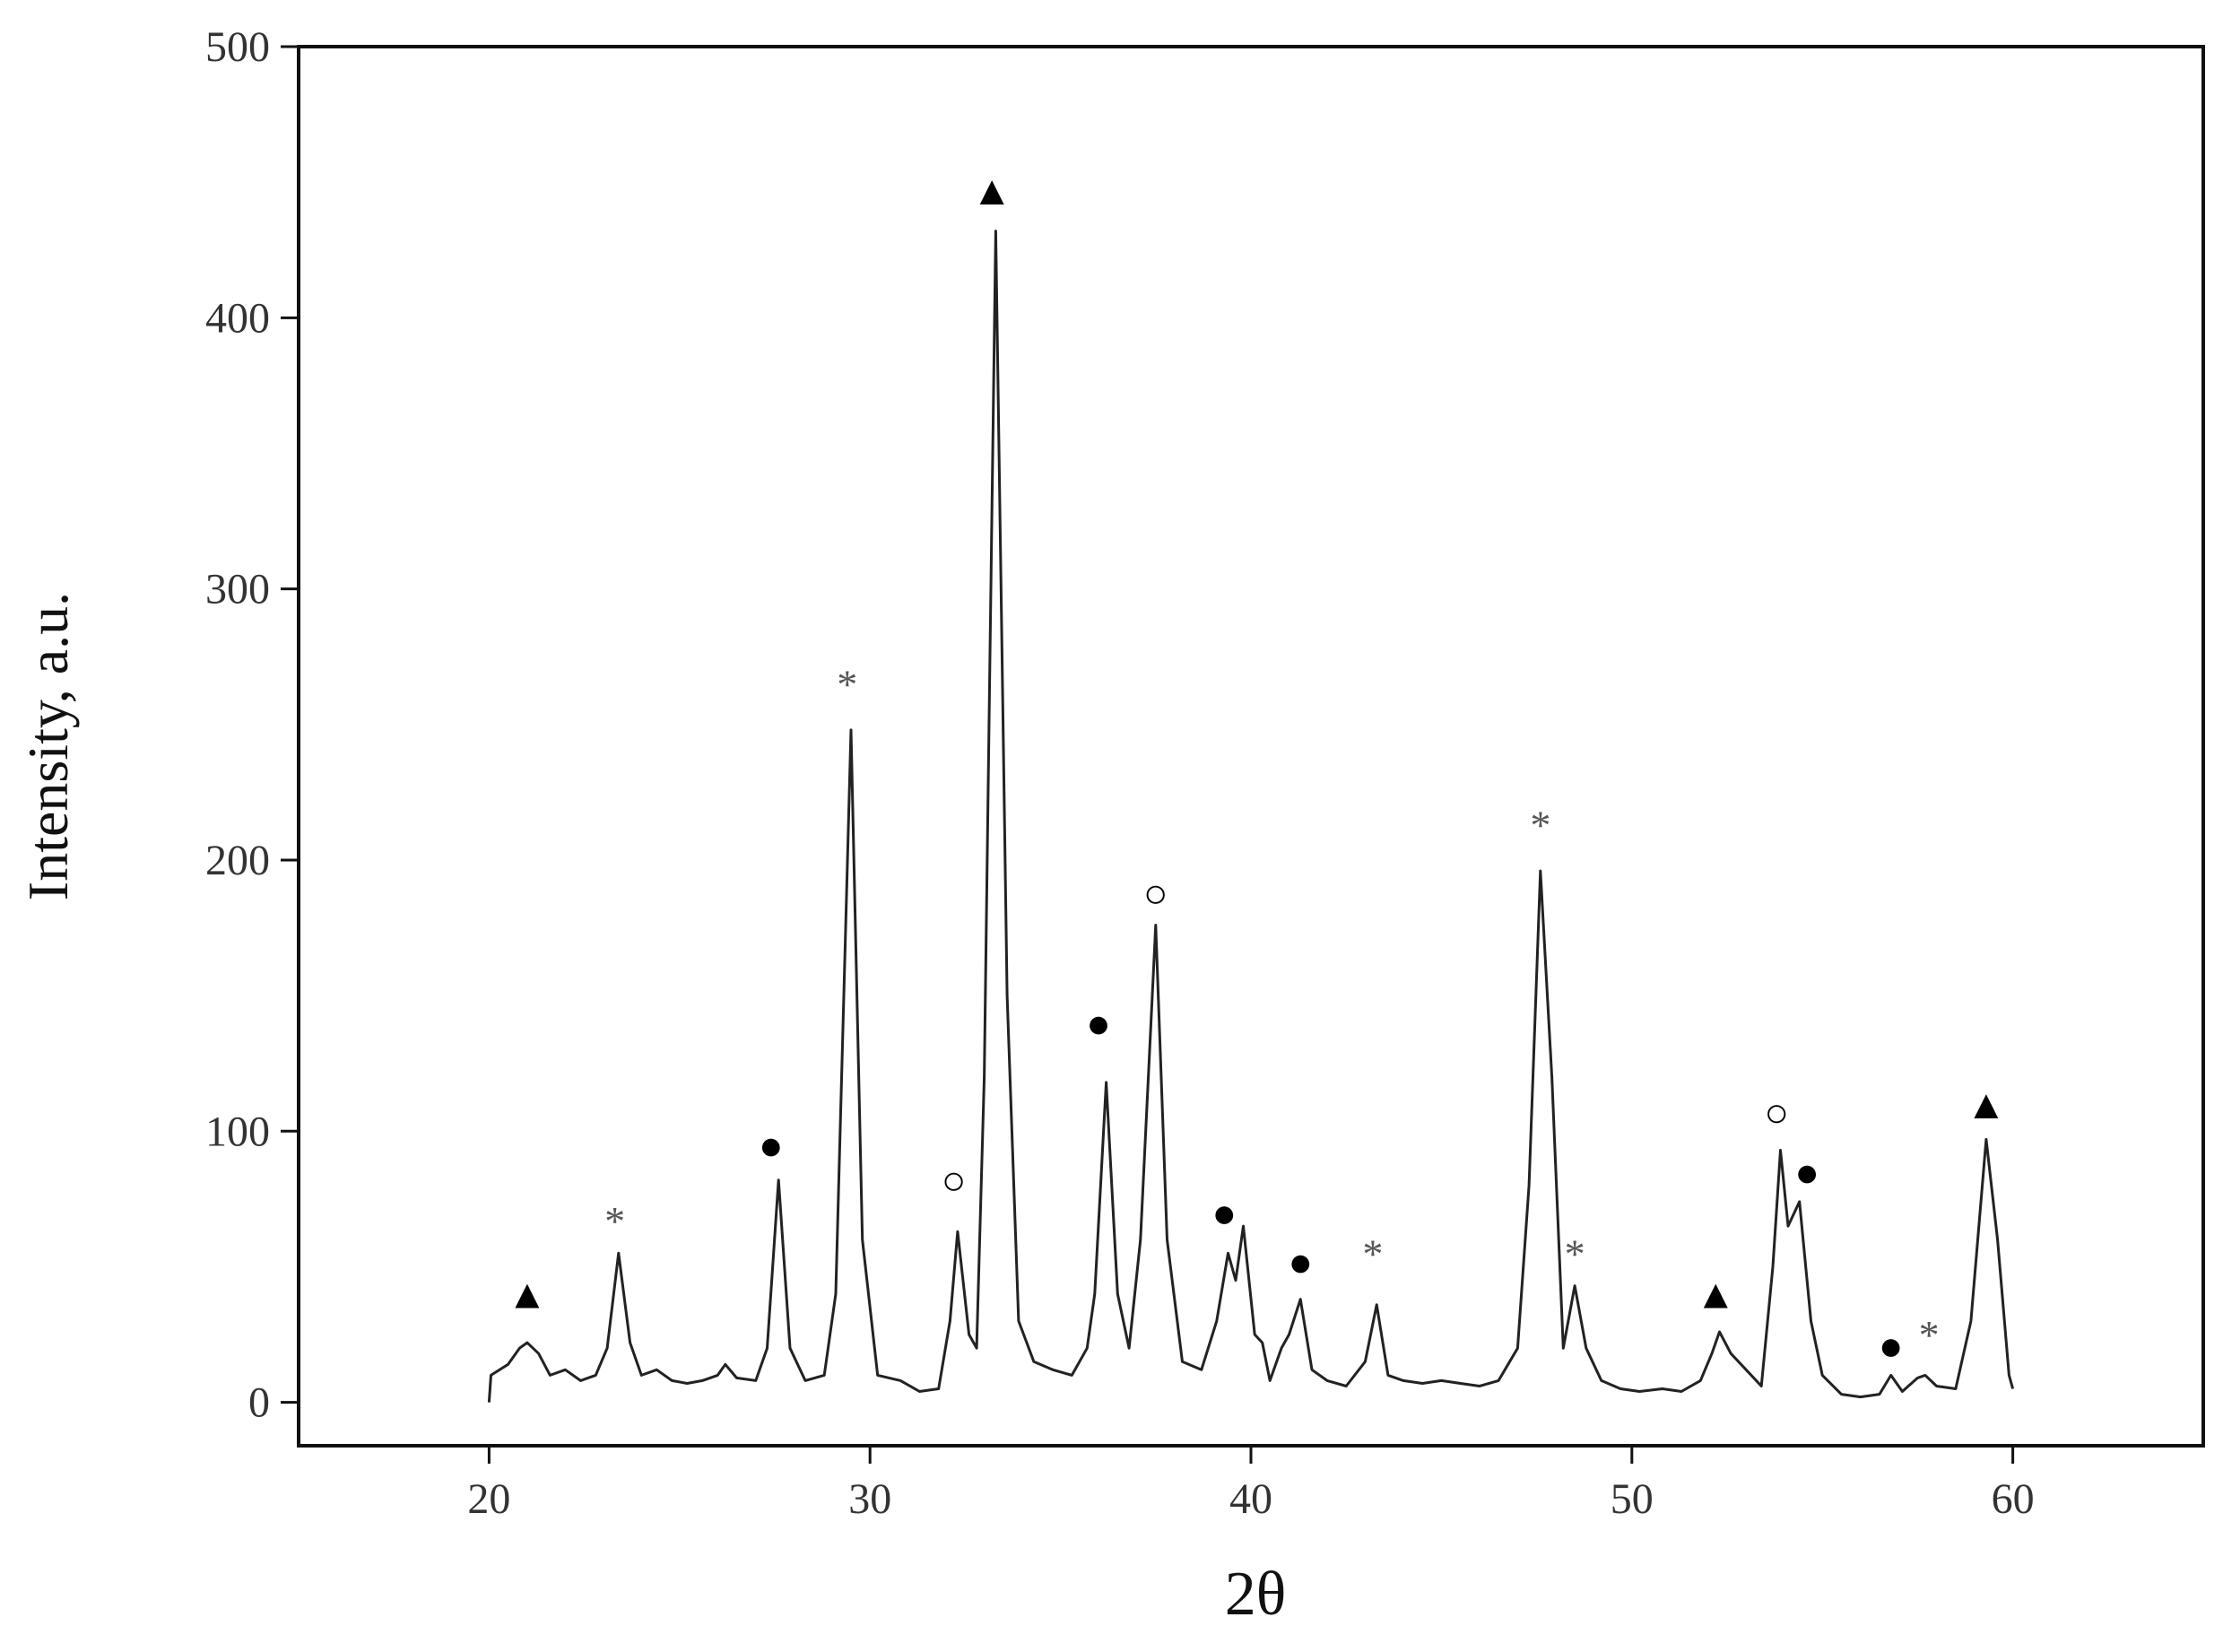 This screenshot has width=2223, height=1652. What do you see at coordinates (1256, 1594) in the screenshot?
I see `x-axis-title: 2θ` at bounding box center [1256, 1594].